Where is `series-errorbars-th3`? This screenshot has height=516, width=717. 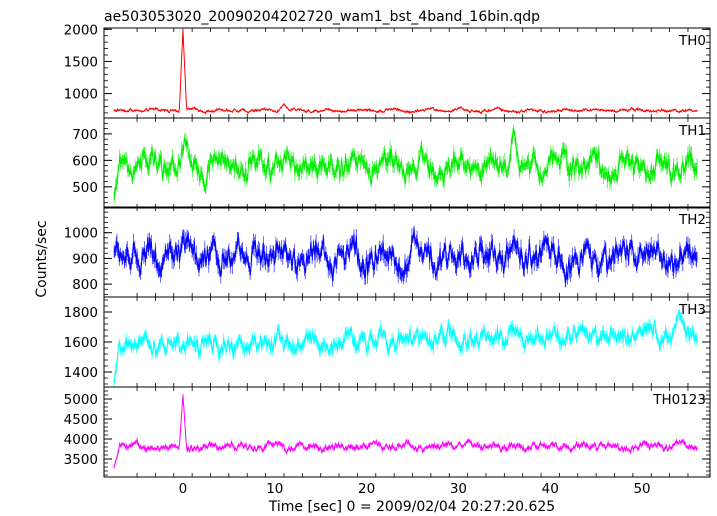 series-errorbars-th3 is located at coordinates (405, 347).